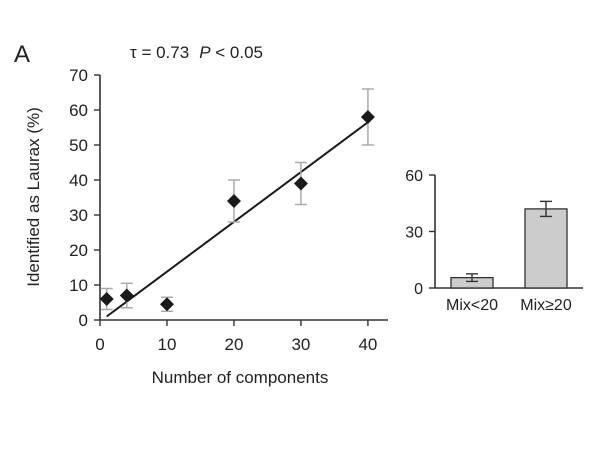  I want to click on bar-y-tick-label: 30, so click(414, 233).